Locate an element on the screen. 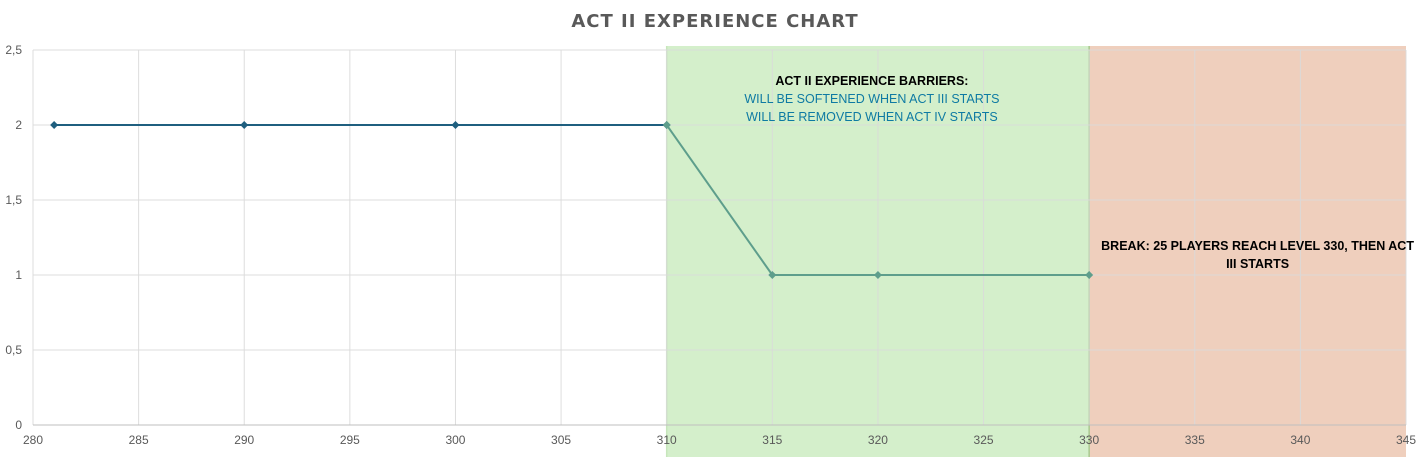 This screenshot has width=1418, height=464. annotation-line: WILL BE SOFTENED WHEN ACT III STARTS is located at coordinates (871, 99).